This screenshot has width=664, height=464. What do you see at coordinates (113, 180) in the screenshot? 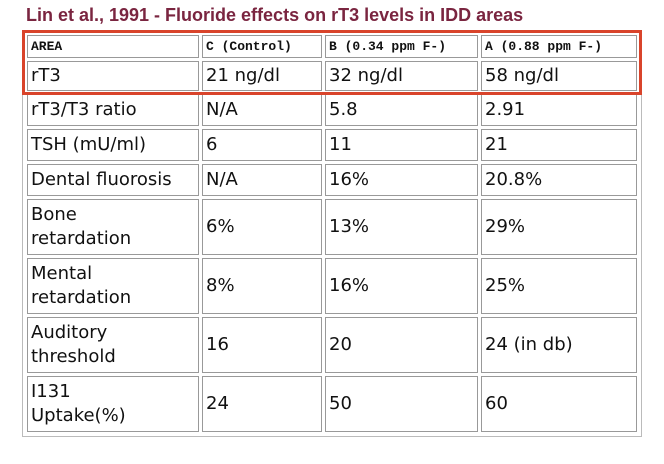
I see `row-label: Dental fluorosis` at bounding box center [113, 180].